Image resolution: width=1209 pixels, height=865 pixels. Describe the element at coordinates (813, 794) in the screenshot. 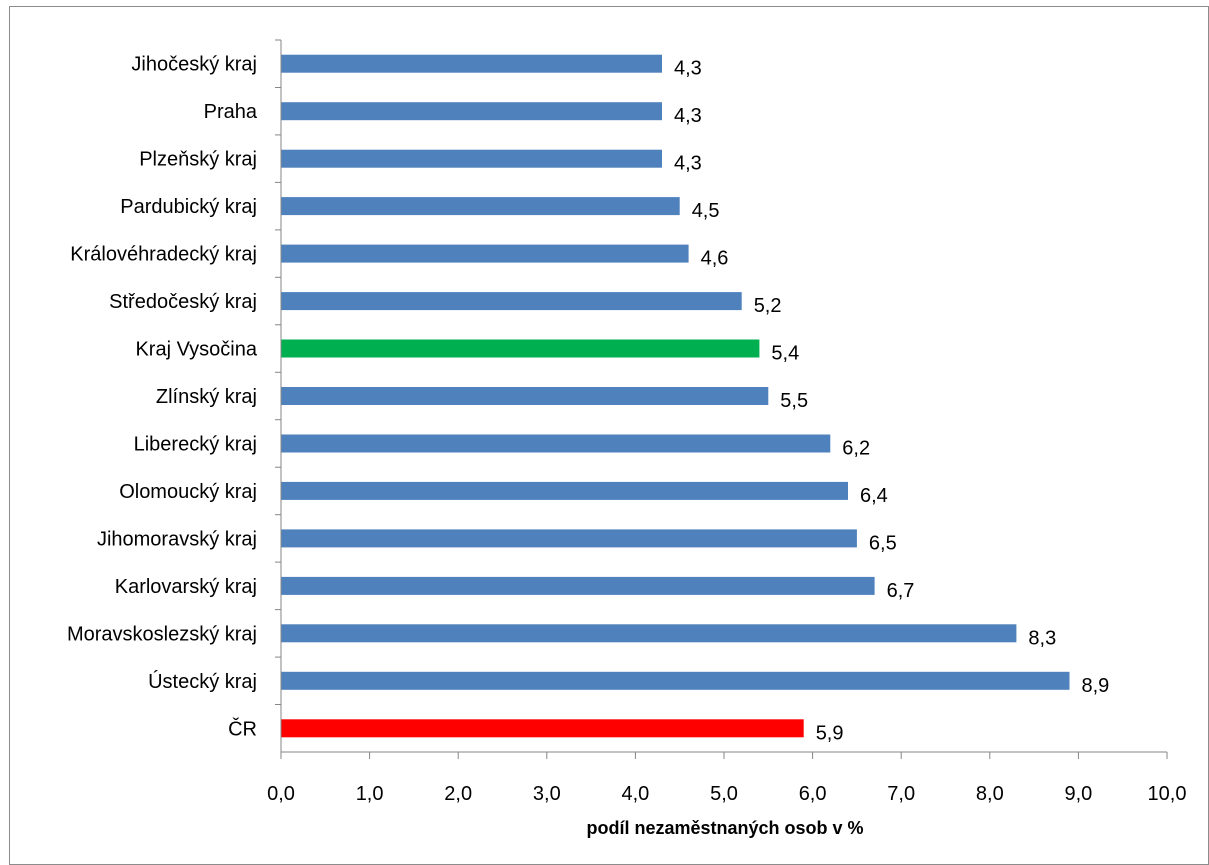

I see `x-tick-label: 6,0` at that location.